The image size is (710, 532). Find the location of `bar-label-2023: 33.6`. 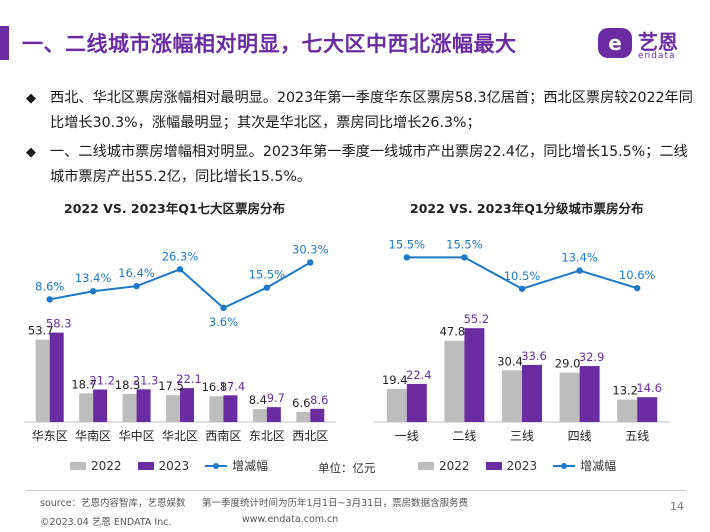

bar-label-2023: 33.6 is located at coordinates (534, 356).